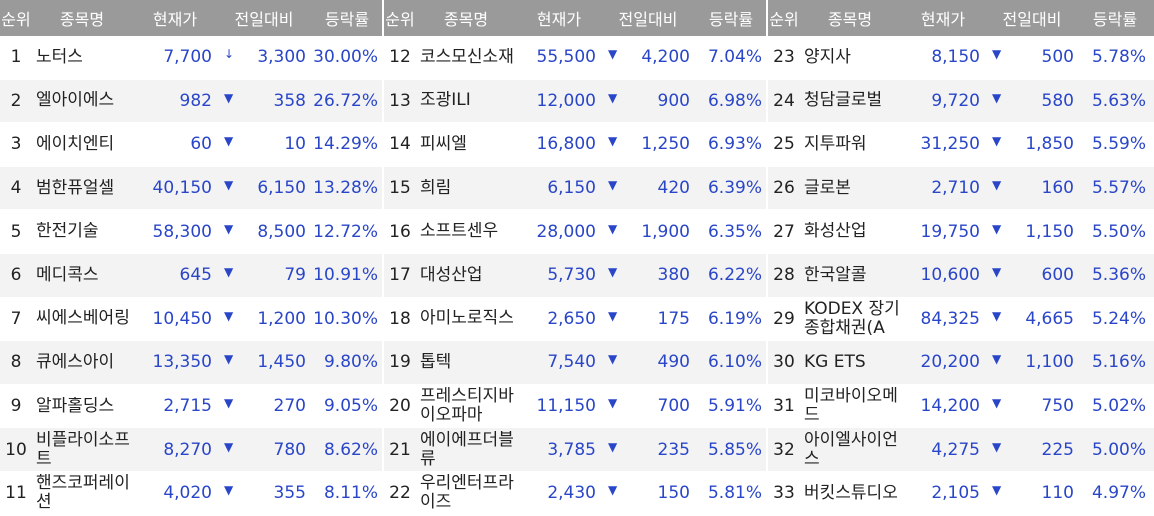 The height and width of the screenshot is (516, 1154). I want to click on stock-name-link: 프레스티지바이오파마, so click(467, 406).